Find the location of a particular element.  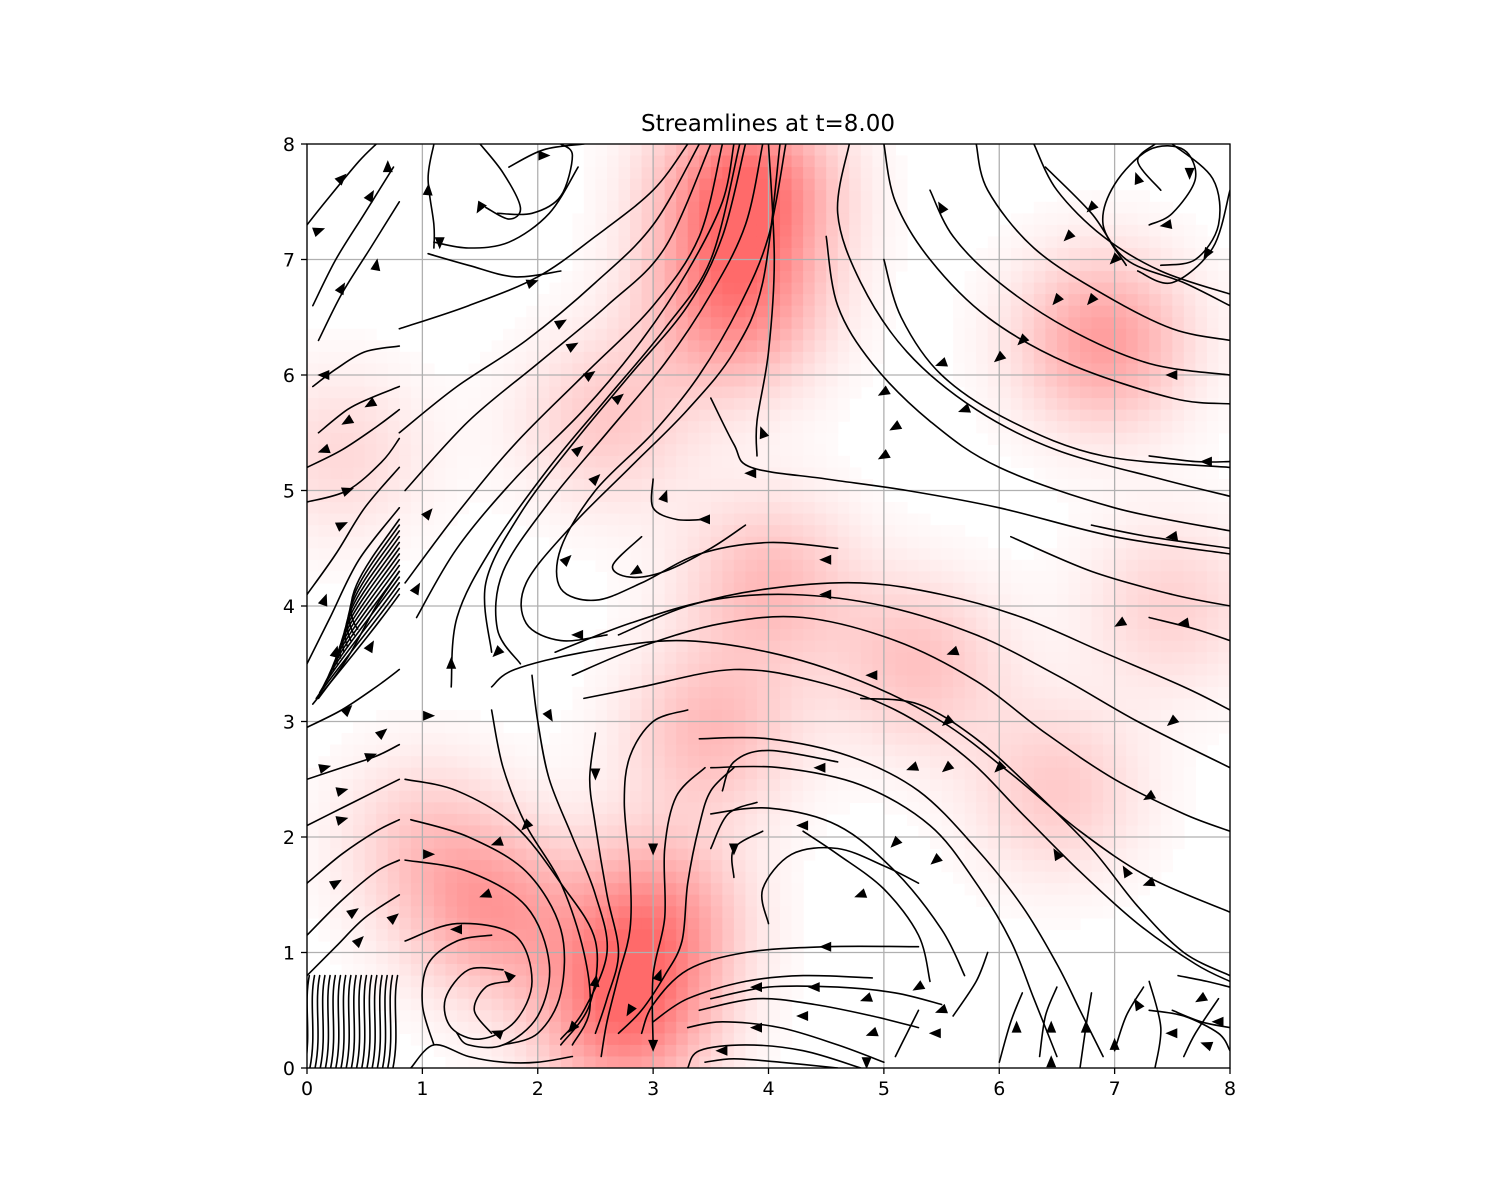

x-tick-label: 7 is located at coordinates (1115, 1089).